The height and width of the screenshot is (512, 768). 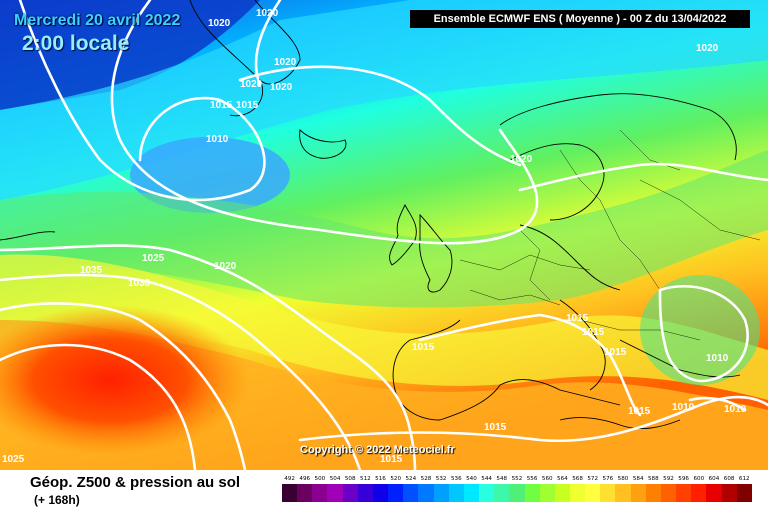 I want to click on scale-label: 572, so click(x=593, y=479).